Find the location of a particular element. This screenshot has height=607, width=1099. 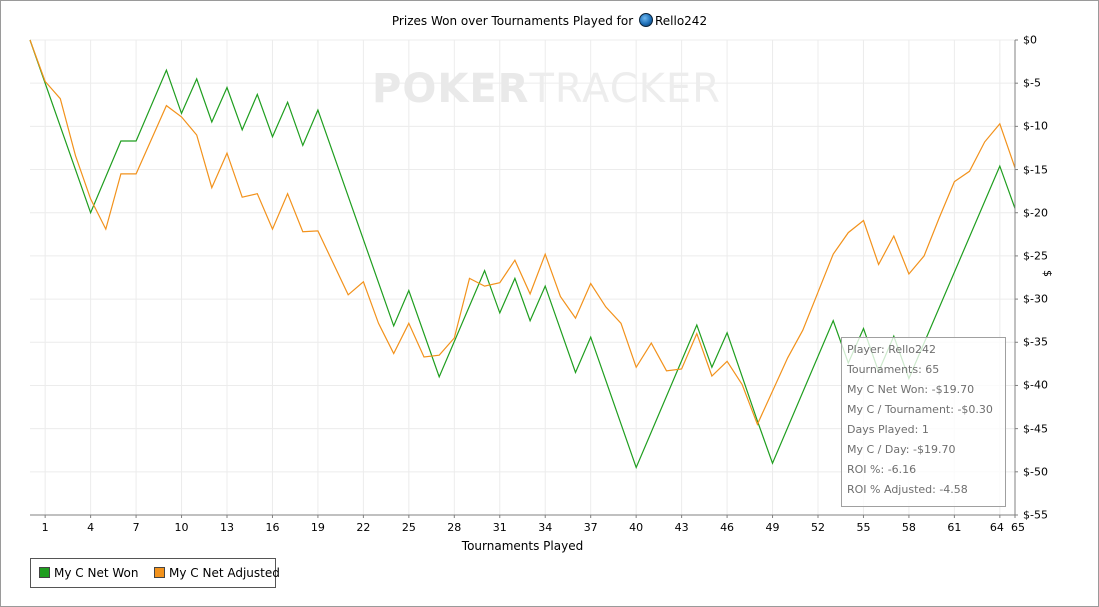

y-tick-label: $-25 is located at coordinates (1035, 256).